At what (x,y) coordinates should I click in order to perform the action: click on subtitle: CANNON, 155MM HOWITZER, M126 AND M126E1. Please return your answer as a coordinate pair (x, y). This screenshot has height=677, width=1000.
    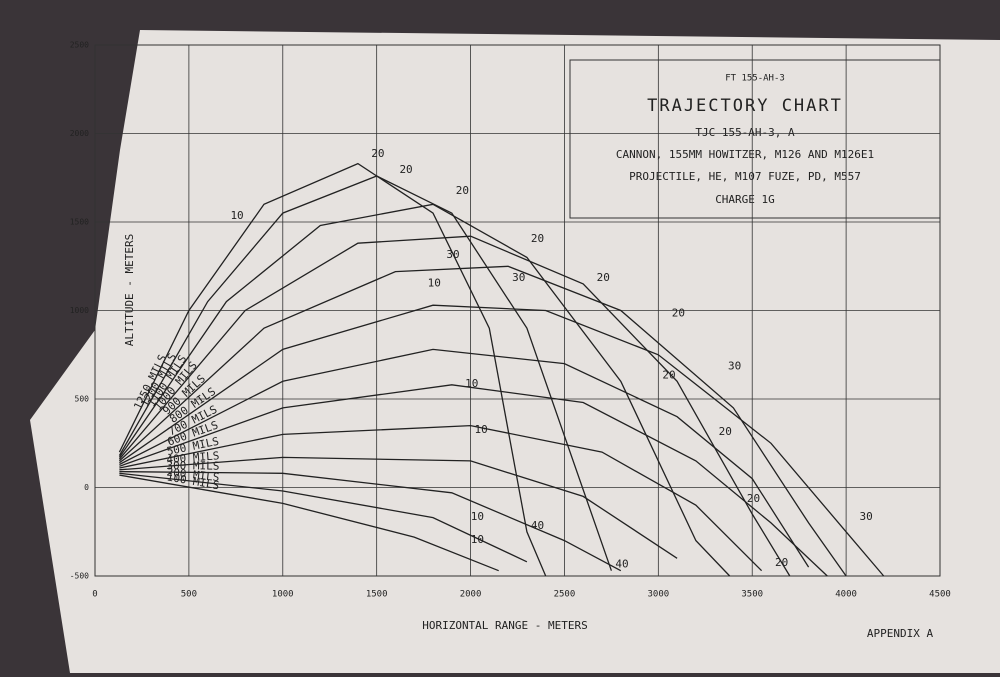
    Looking at the image, I should click on (745, 154).